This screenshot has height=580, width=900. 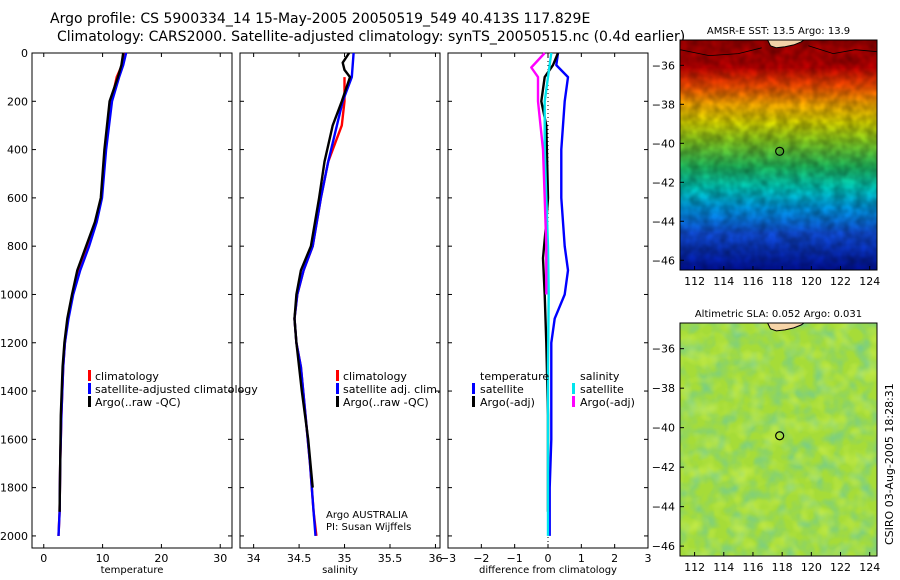 I want to click on x-tick-label: 35, so click(x=345, y=558).